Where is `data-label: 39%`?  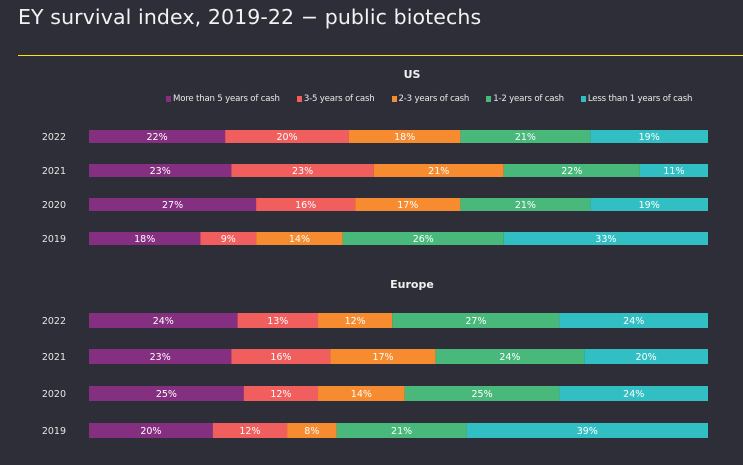 data-label: 39% is located at coordinates (587, 431).